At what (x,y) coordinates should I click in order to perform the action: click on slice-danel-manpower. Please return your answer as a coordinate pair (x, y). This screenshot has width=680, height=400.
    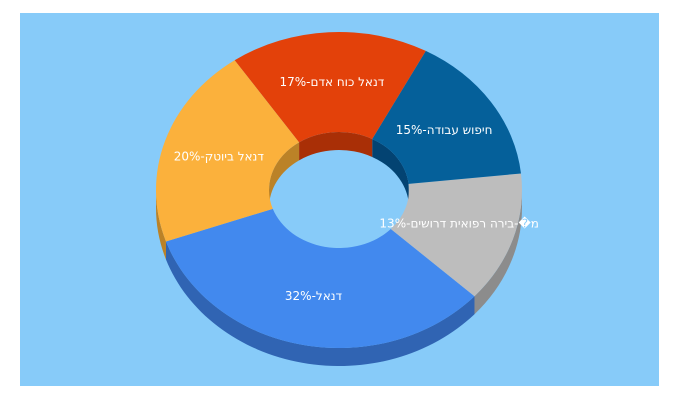
    Looking at the image, I should click on (330, 87).